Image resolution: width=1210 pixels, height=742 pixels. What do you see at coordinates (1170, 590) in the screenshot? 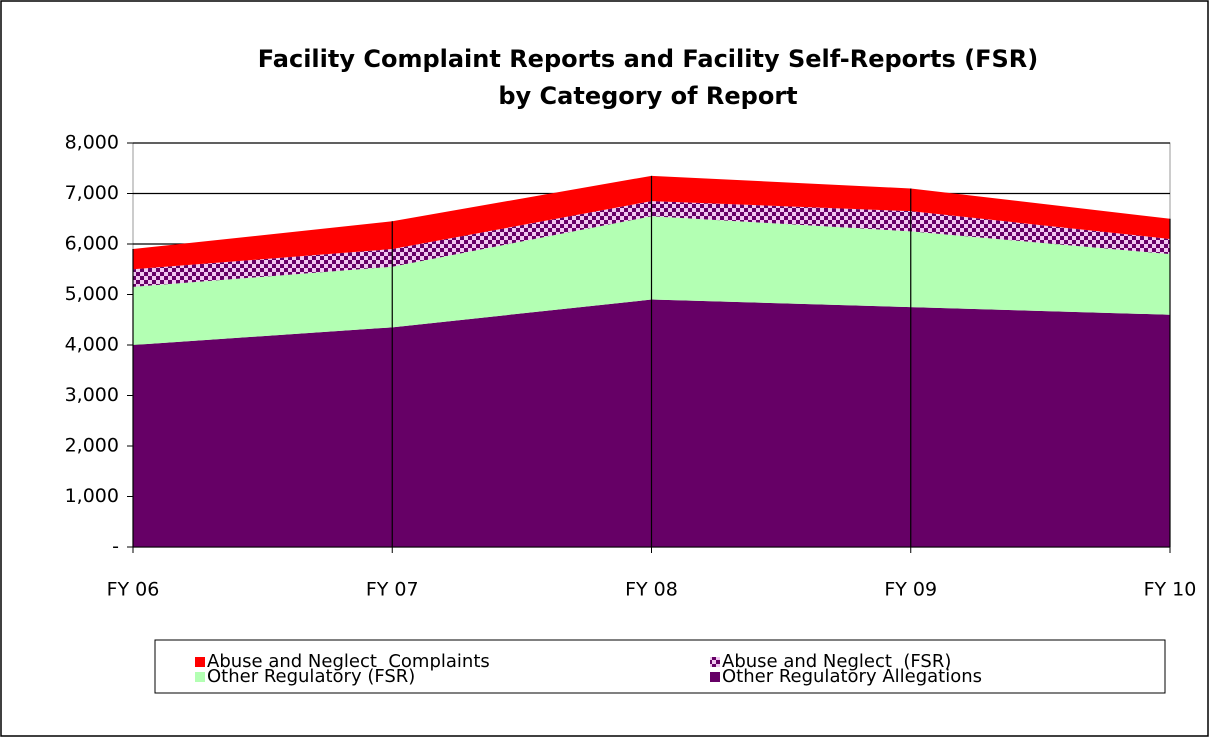
I see `x-tick-label: FY 10` at bounding box center [1170, 590].